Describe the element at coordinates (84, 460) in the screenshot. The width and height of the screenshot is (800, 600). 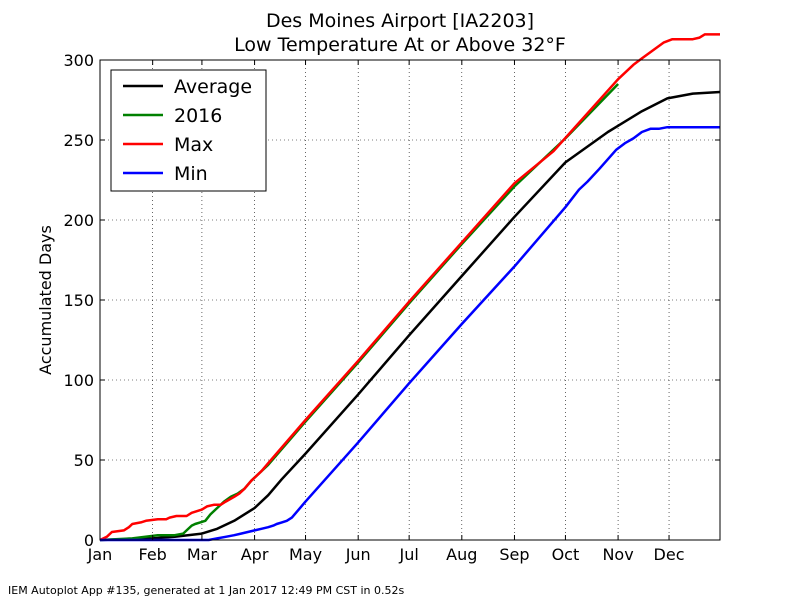
I see `y-tick-label: 50` at that location.